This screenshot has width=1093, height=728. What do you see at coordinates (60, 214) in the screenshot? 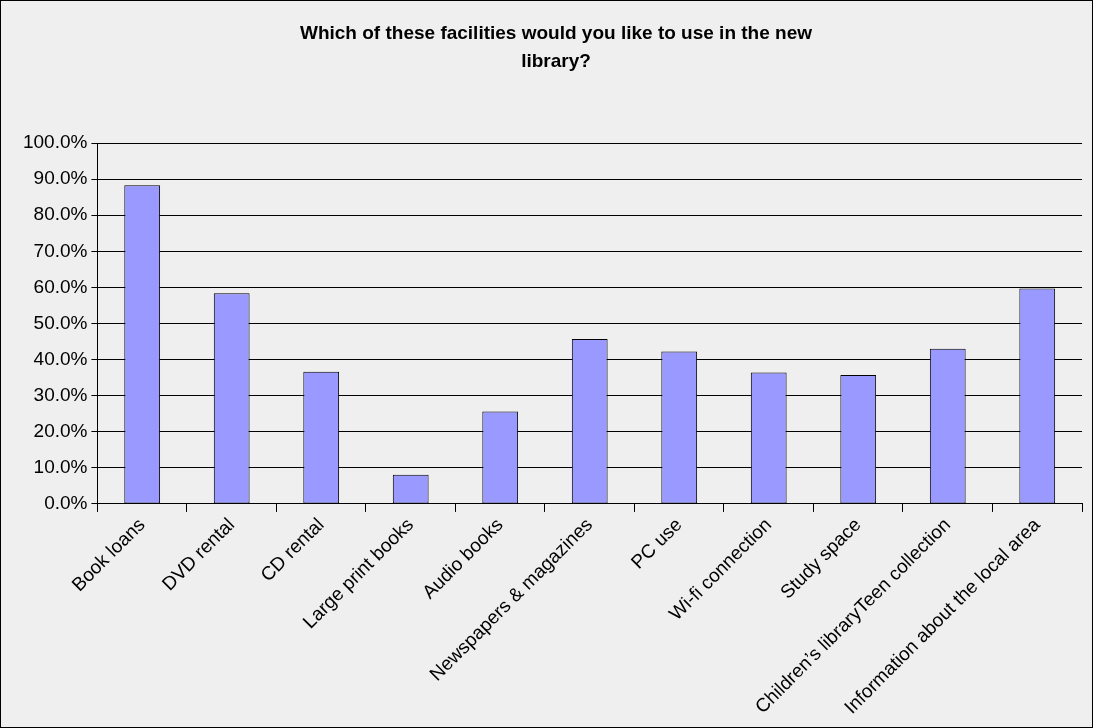
I see `y-tick-label: 80.0%` at bounding box center [60, 214].